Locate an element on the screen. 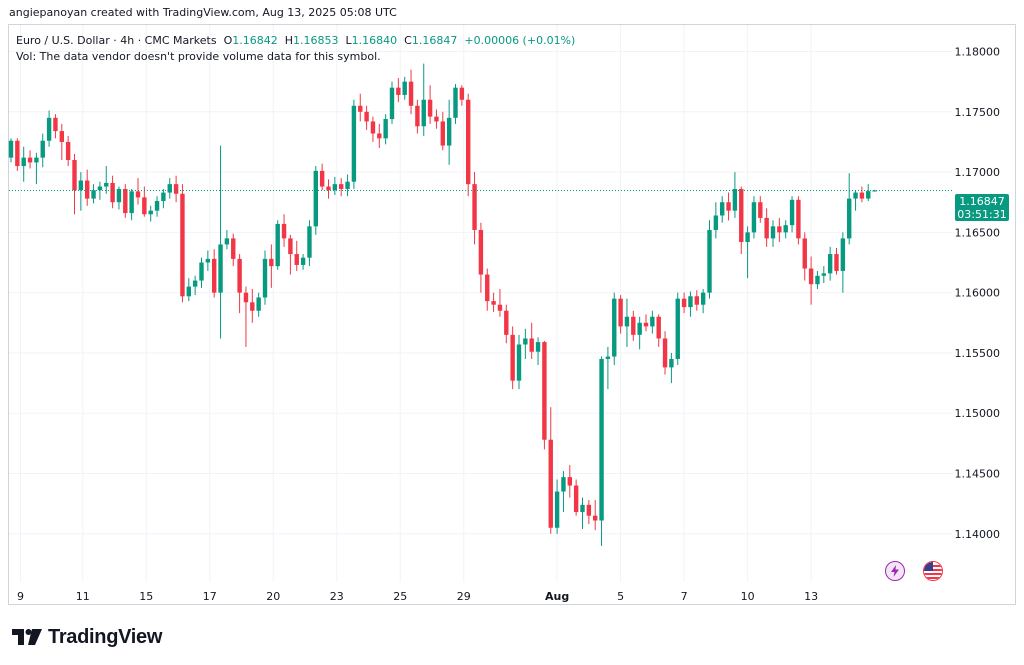 The height and width of the screenshot is (665, 1024). x-tick-label: 17 is located at coordinates (210, 596).